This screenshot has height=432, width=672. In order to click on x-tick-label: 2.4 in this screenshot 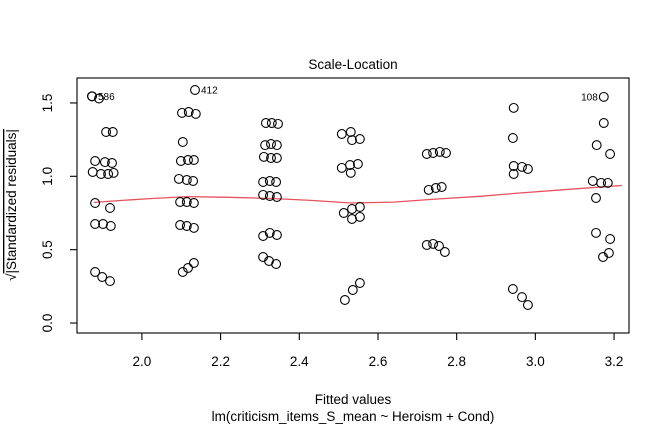, I will do `click(299, 361)`.